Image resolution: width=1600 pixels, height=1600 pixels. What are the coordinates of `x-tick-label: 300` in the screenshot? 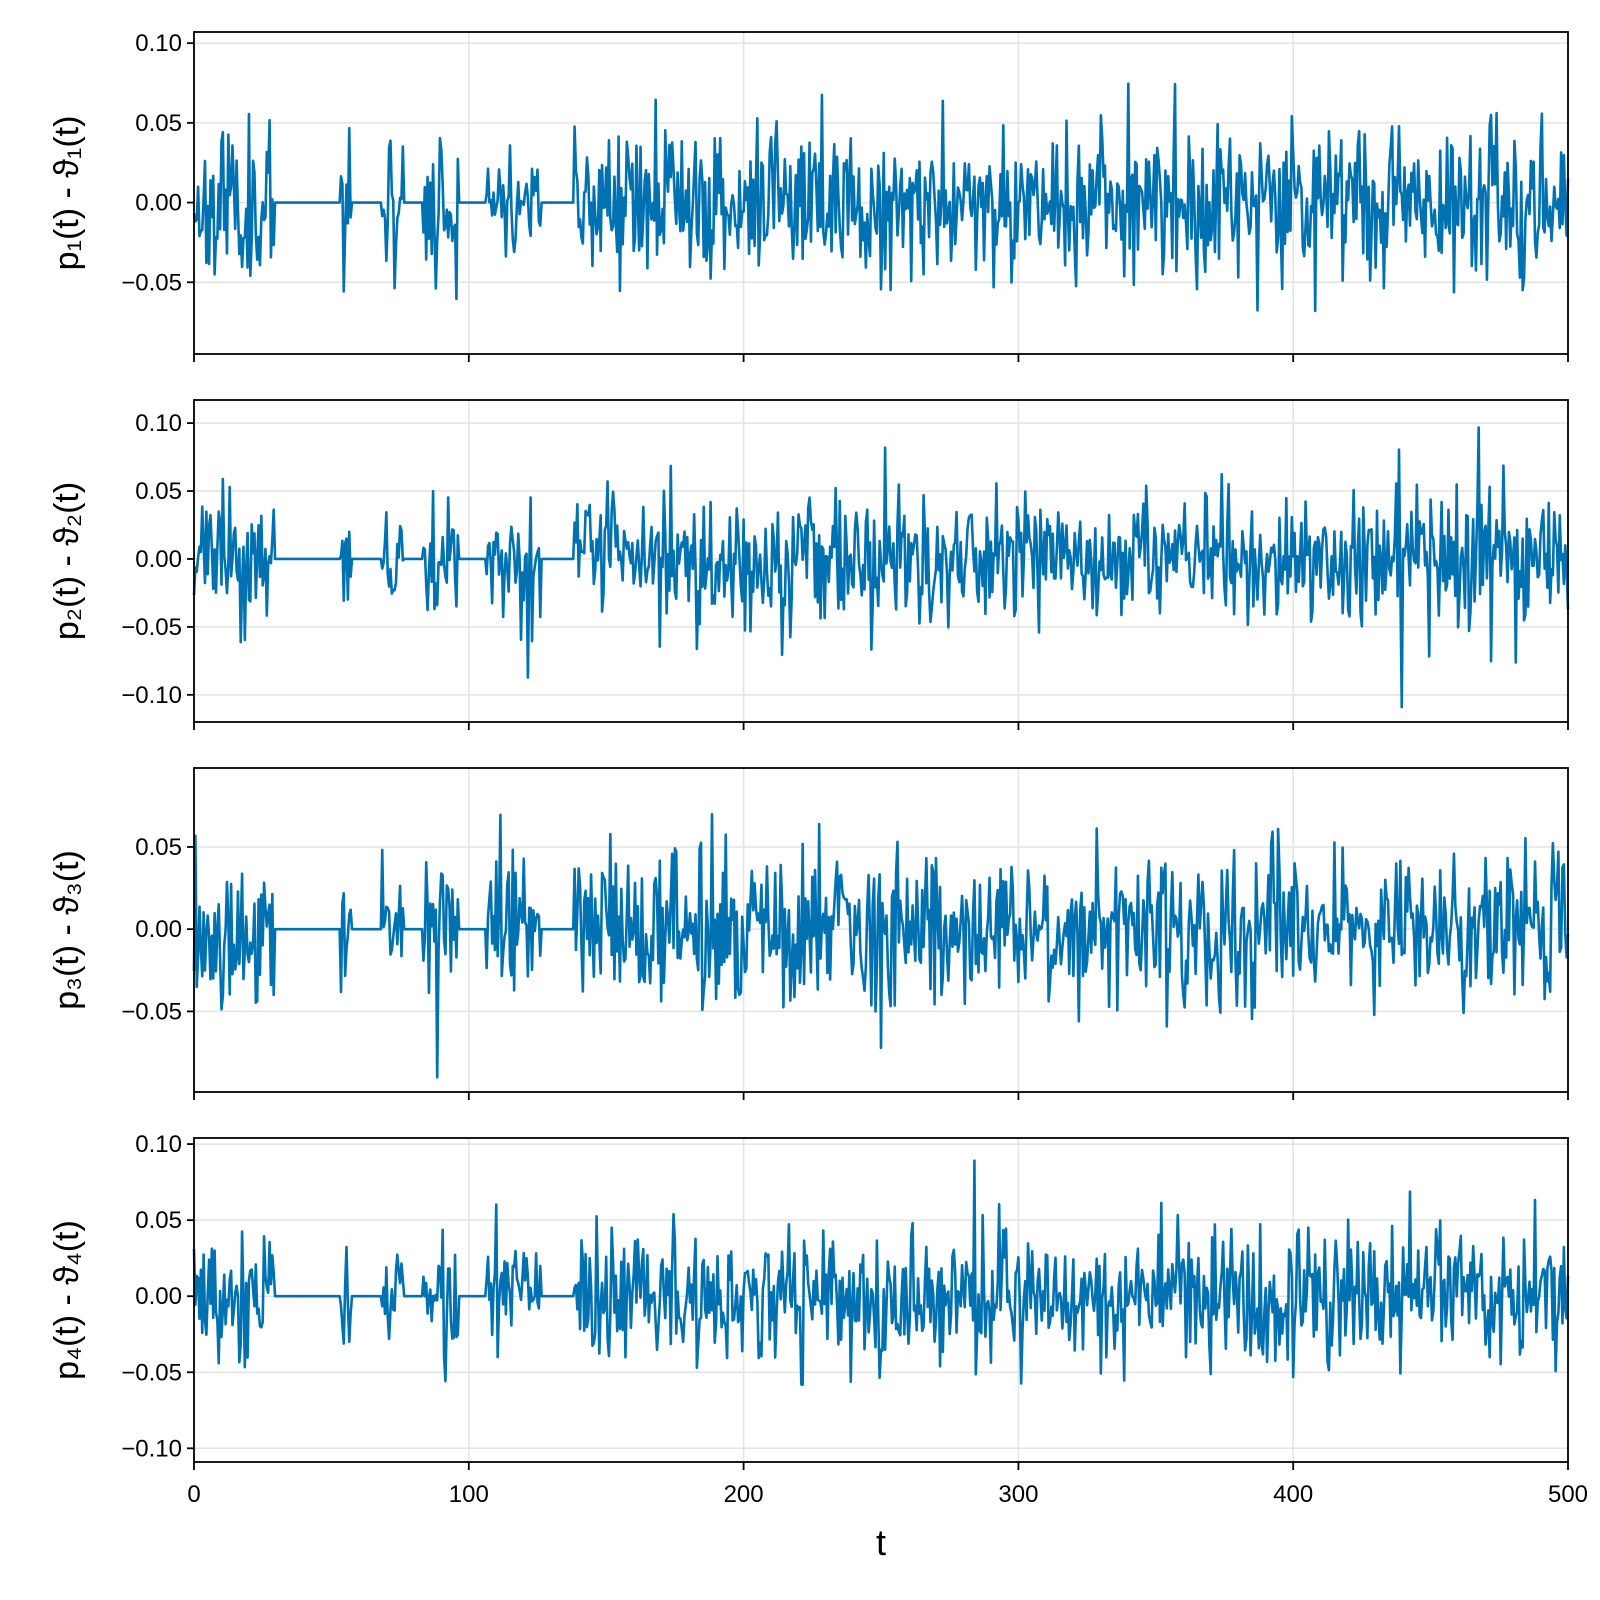 It's located at (1018, 1494).